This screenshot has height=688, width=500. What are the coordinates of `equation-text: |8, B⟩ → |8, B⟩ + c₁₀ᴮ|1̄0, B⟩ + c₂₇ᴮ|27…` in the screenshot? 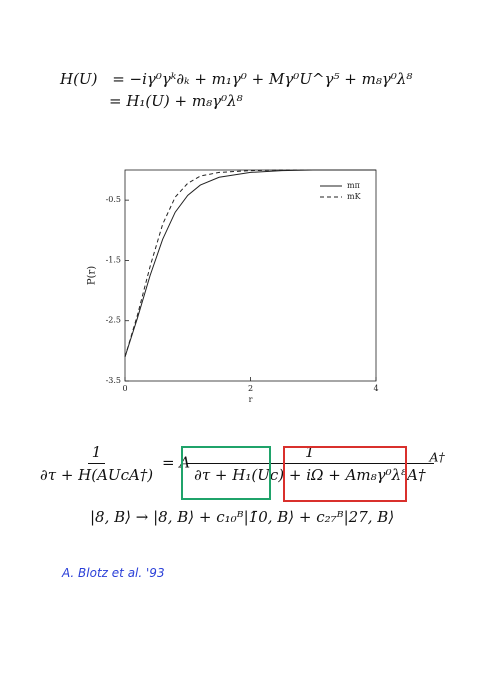 It's located at (242, 517).